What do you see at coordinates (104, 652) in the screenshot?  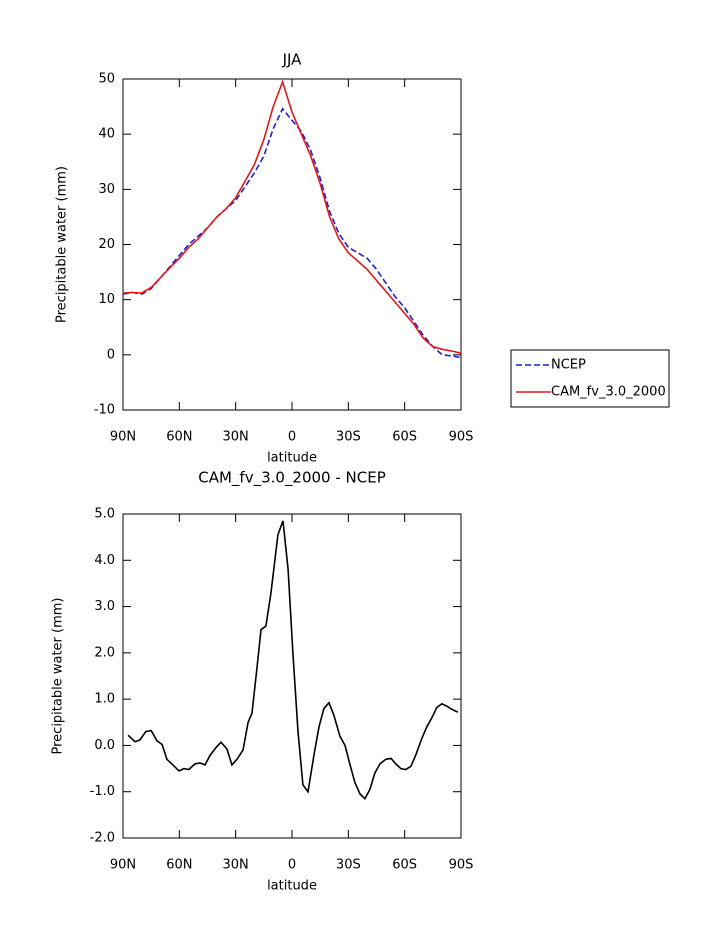 I see `y-tick-label: 2.0` at bounding box center [104, 652].